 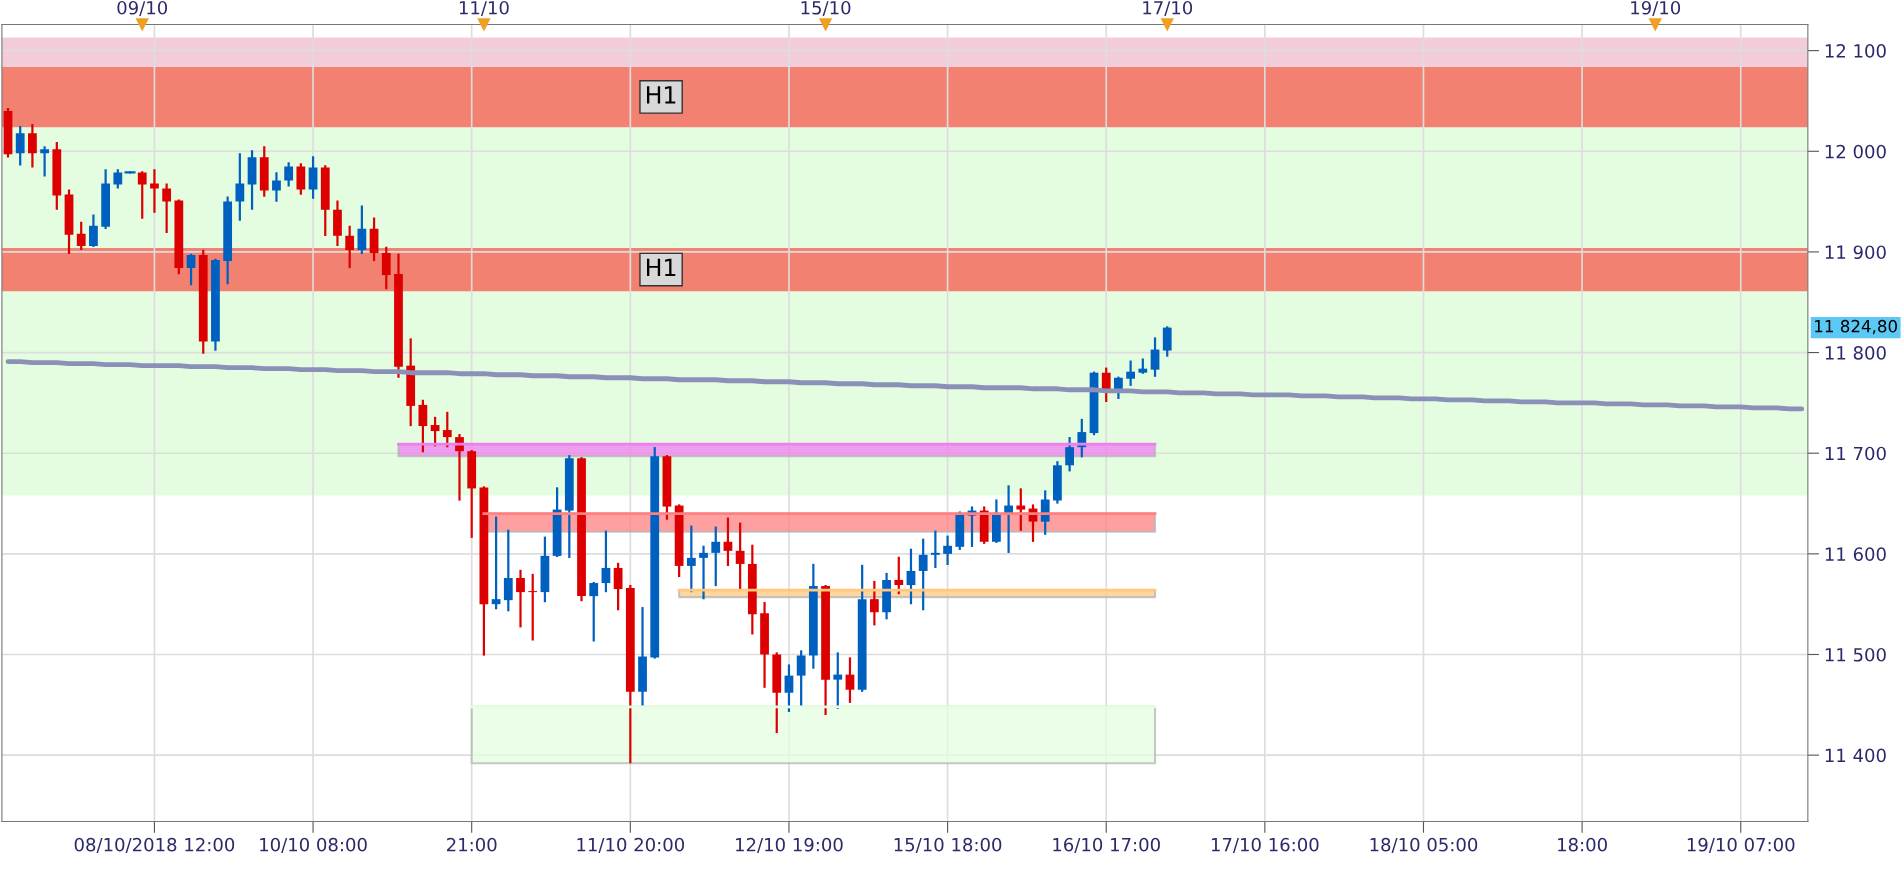 What do you see at coordinates (1656, 8) in the screenshot?
I see `text: 19/10` at bounding box center [1656, 8].